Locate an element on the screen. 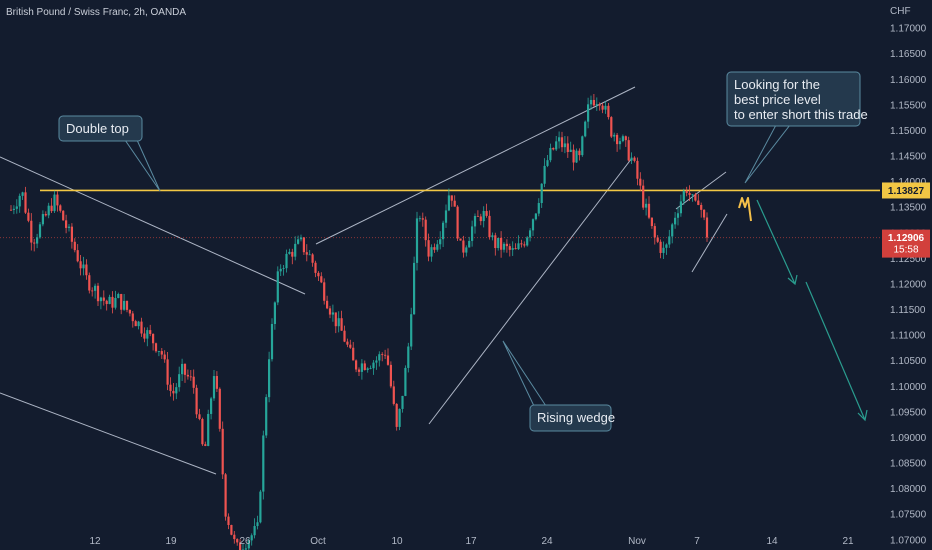  price-tick-label: 1.11500 is located at coordinates (908, 310).